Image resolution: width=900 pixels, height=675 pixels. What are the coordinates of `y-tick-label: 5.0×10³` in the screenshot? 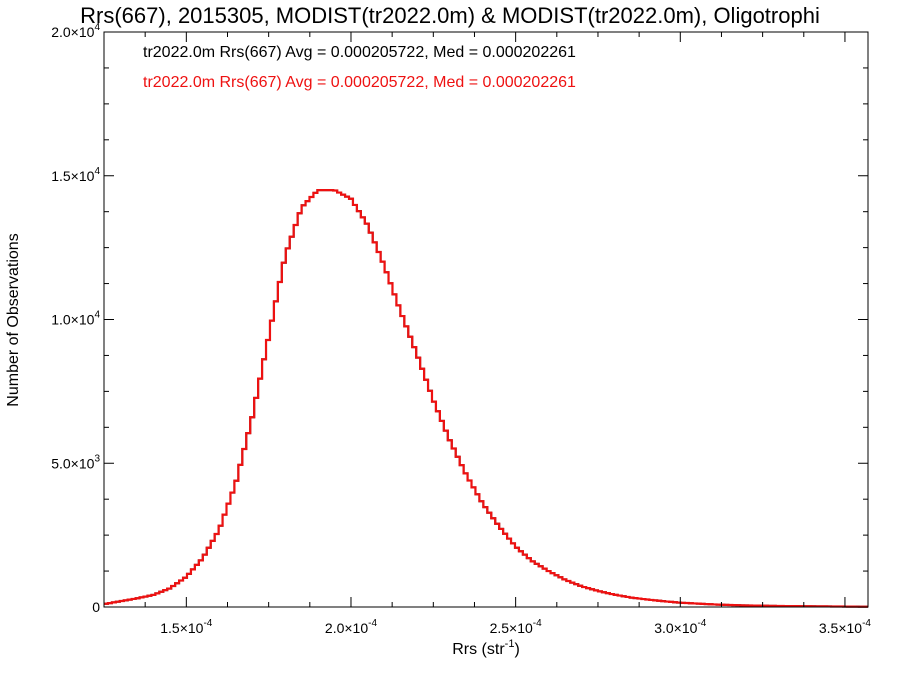 It's located at (75, 462).